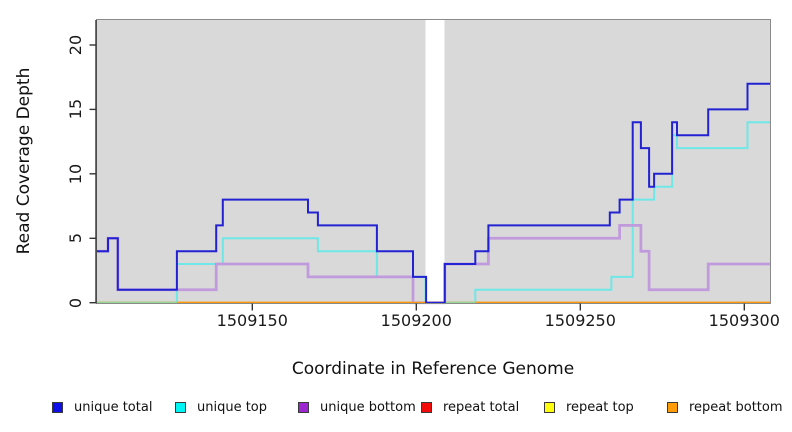  I want to click on x-tick-label: 1509150, so click(252, 320).